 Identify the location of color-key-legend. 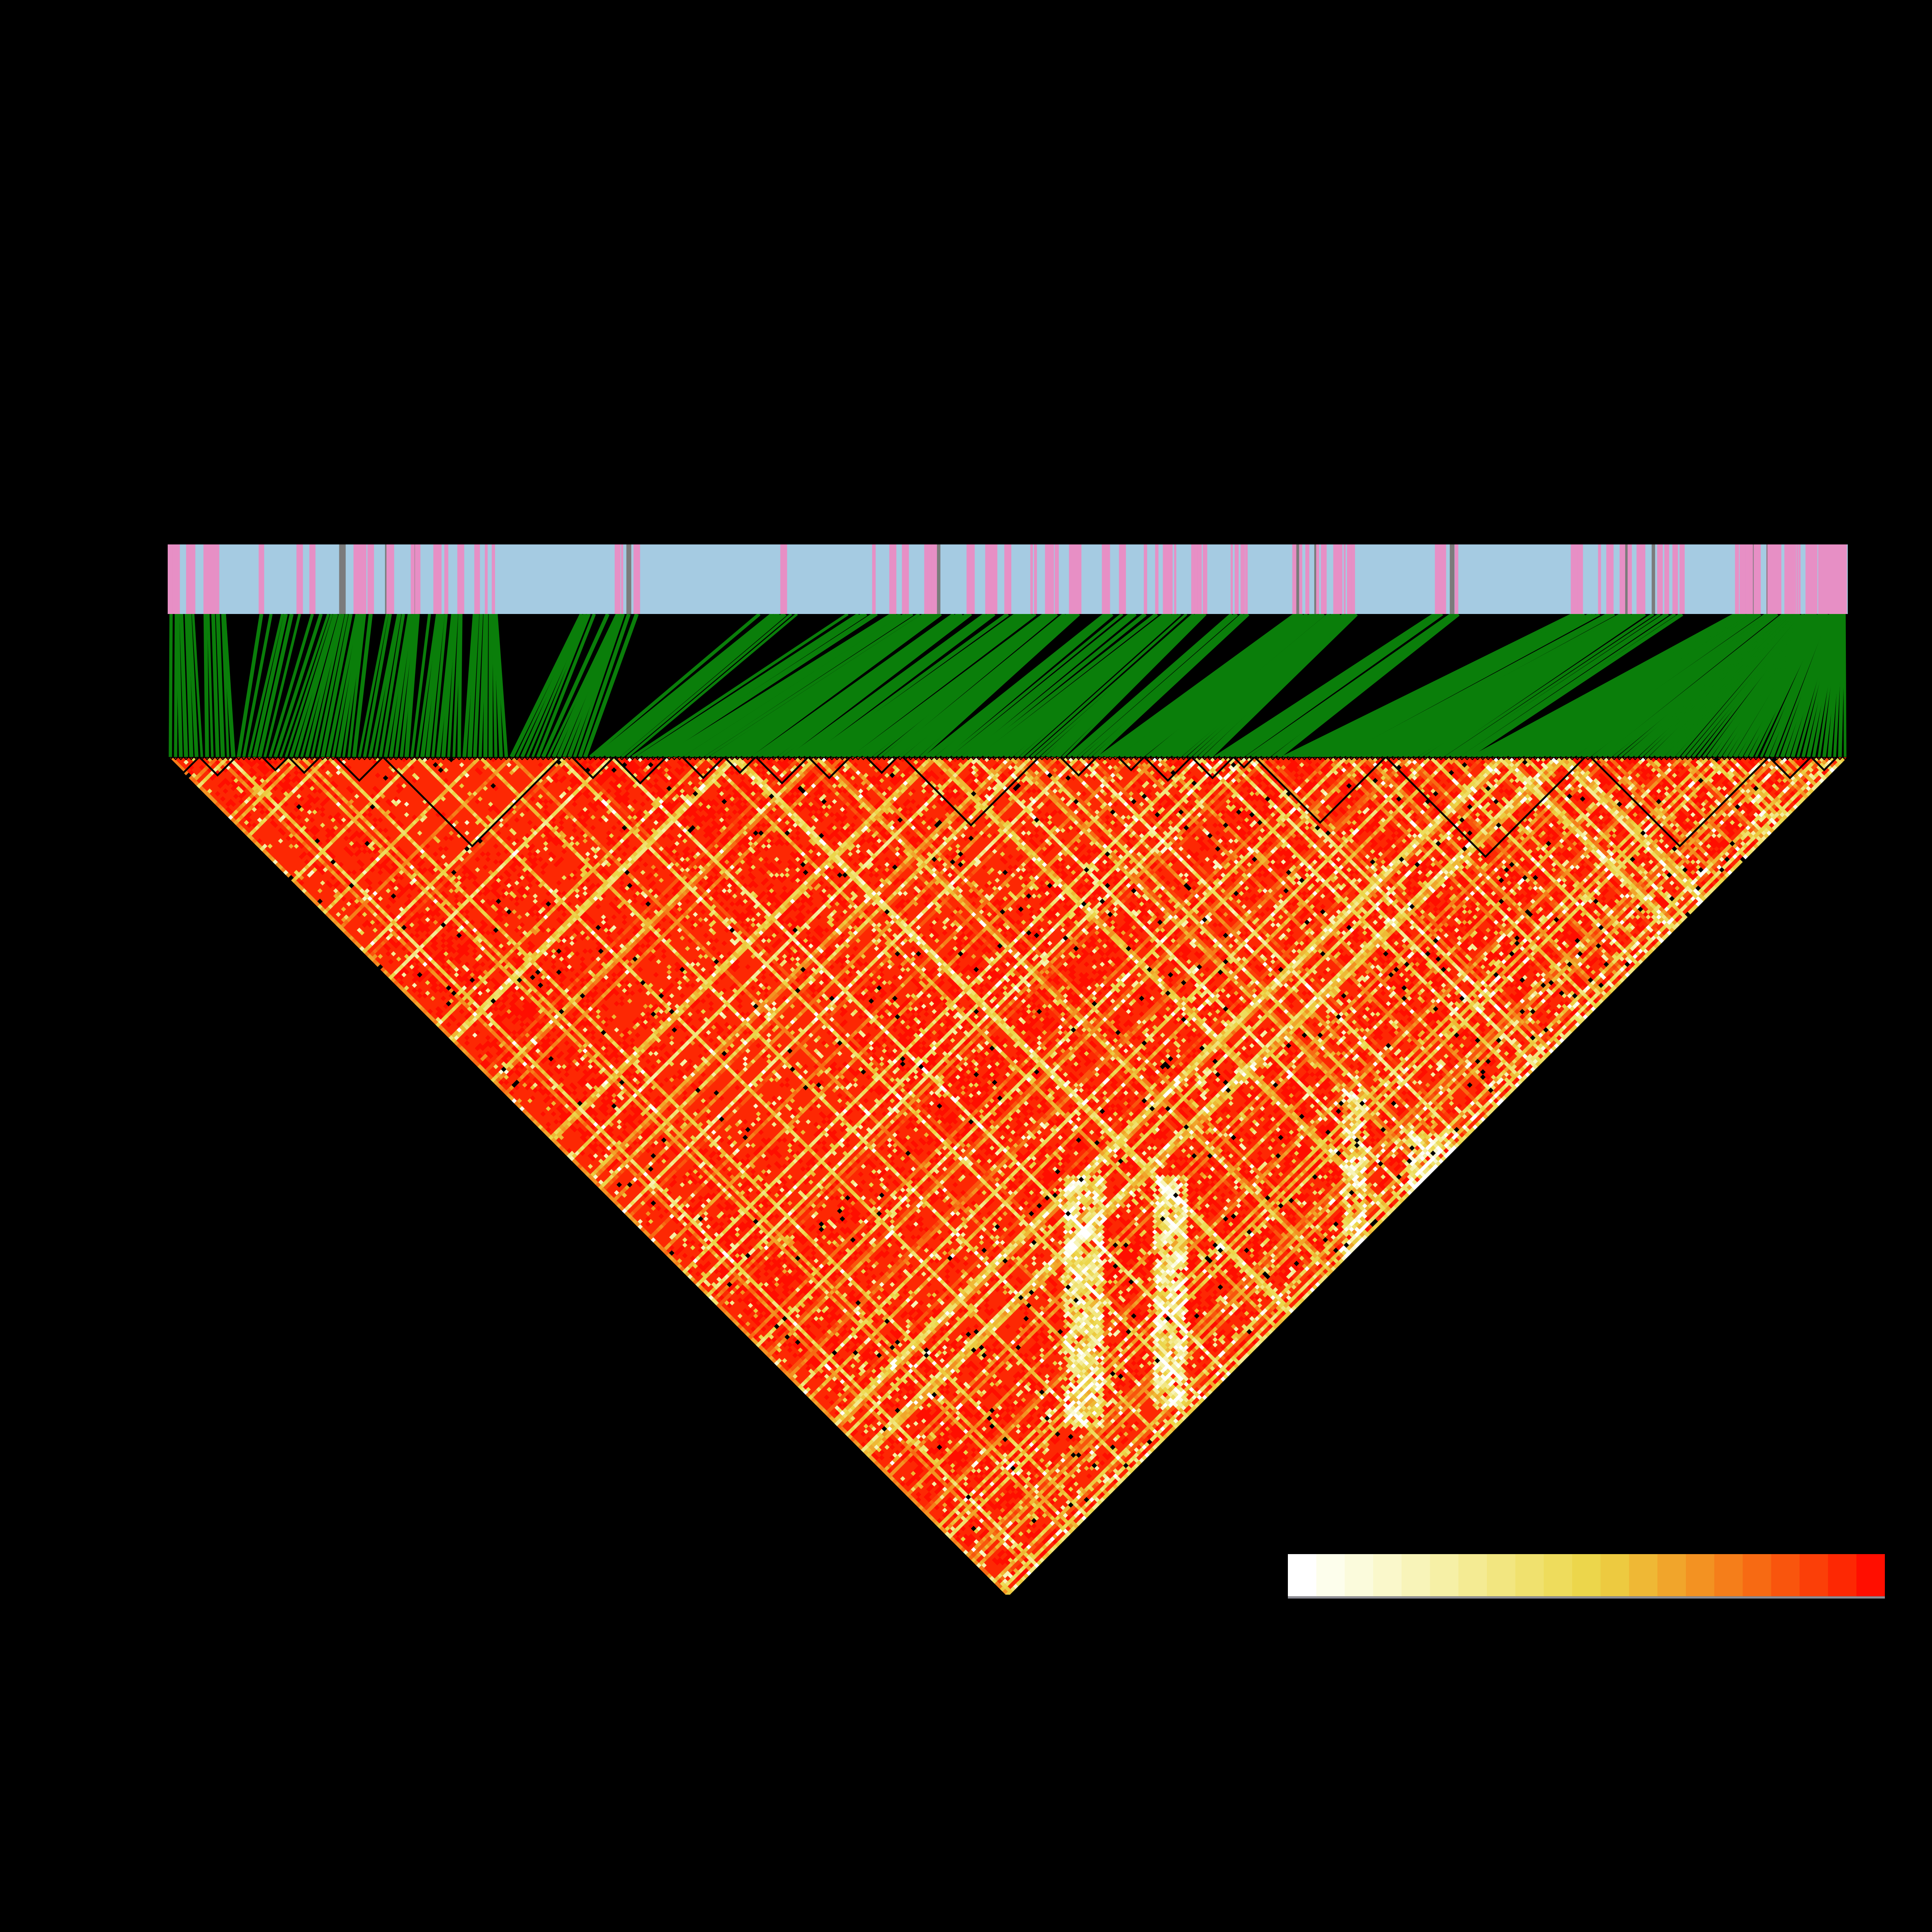
(1586, 1576).